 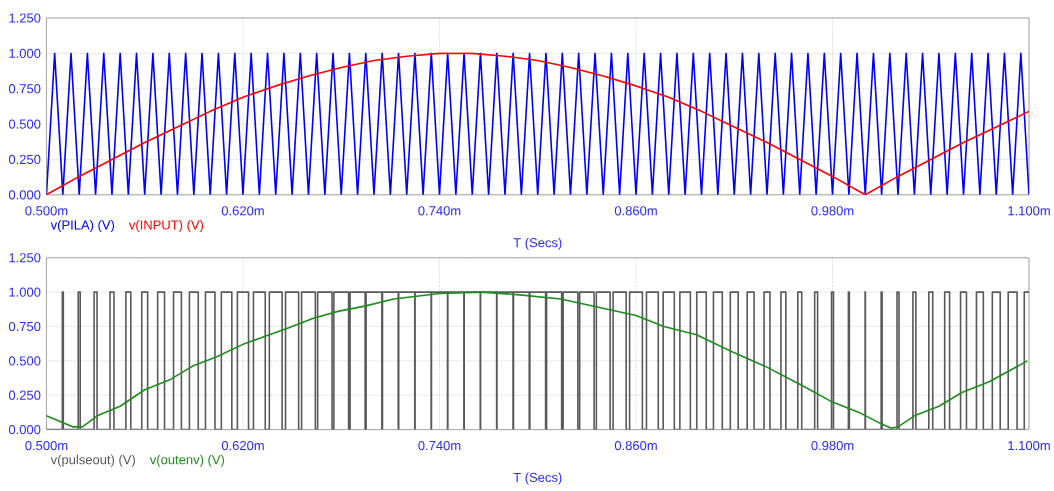 What do you see at coordinates (166, 226) in the screenshot?
I see `text: v(INPUT) (V)` at bounding box center [166, 226].